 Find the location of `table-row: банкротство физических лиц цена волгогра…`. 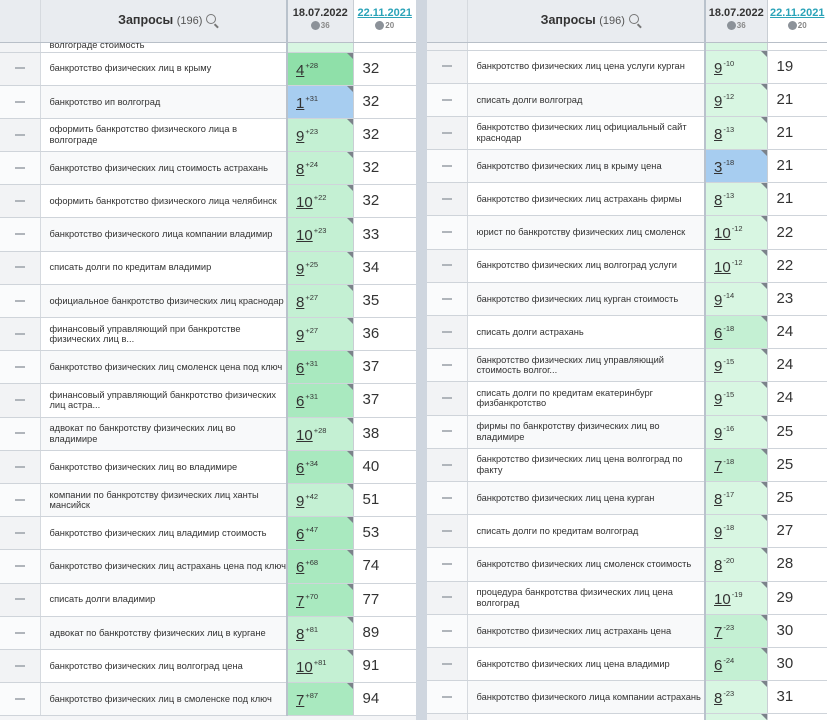

table-row: банкротство физических лиц цена волгогра… is located at coordinates (627, 465).